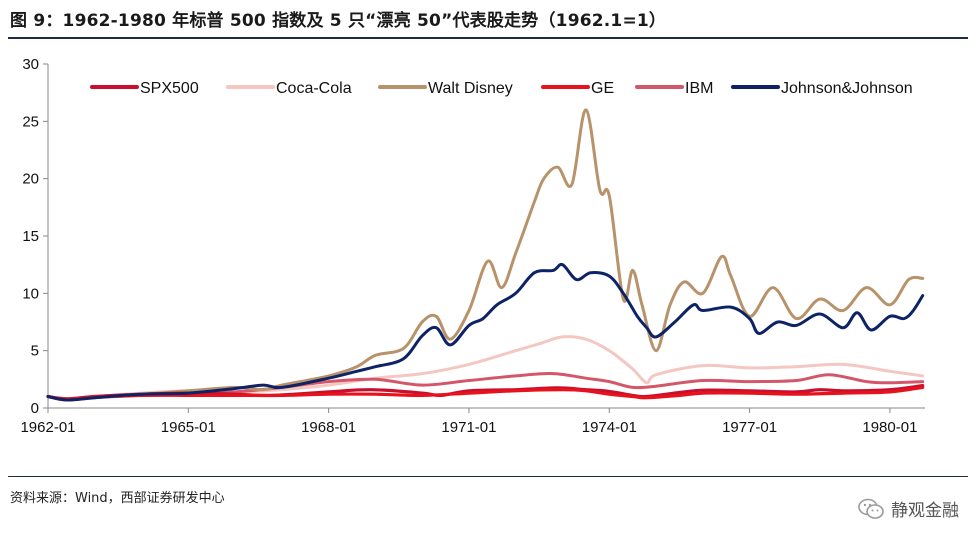  Describe the element at coordinates (749, 427) in the screenshot. I see `x-tick-label: 1977-01` at that location.